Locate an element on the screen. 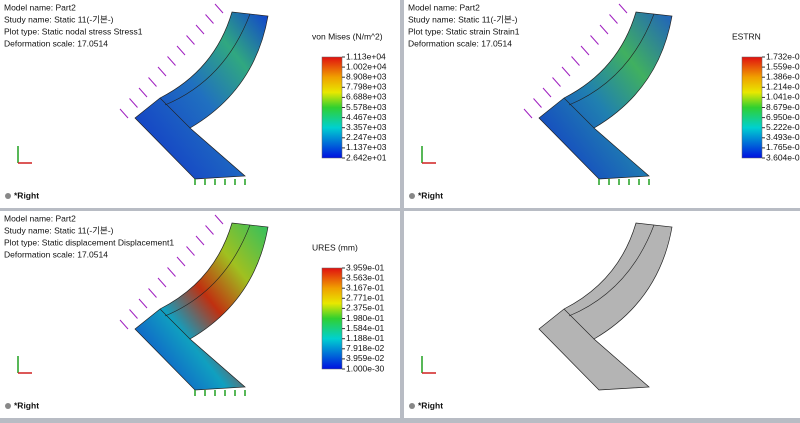  legend-label: 1.137e+03 is located at coordinates (366, 147).